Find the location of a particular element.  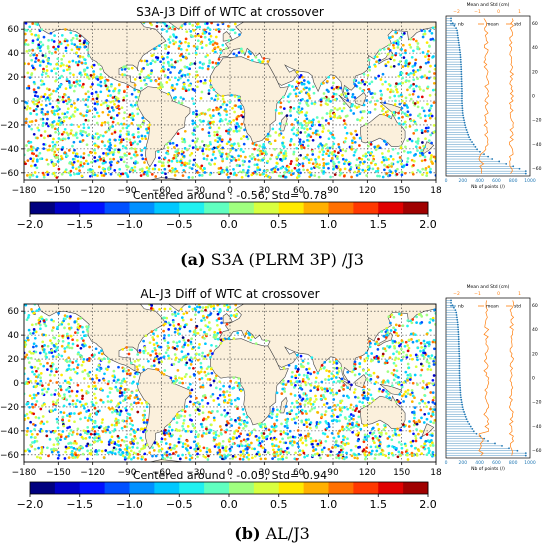

colorbar-swatch is located at coordinates (167, 208).